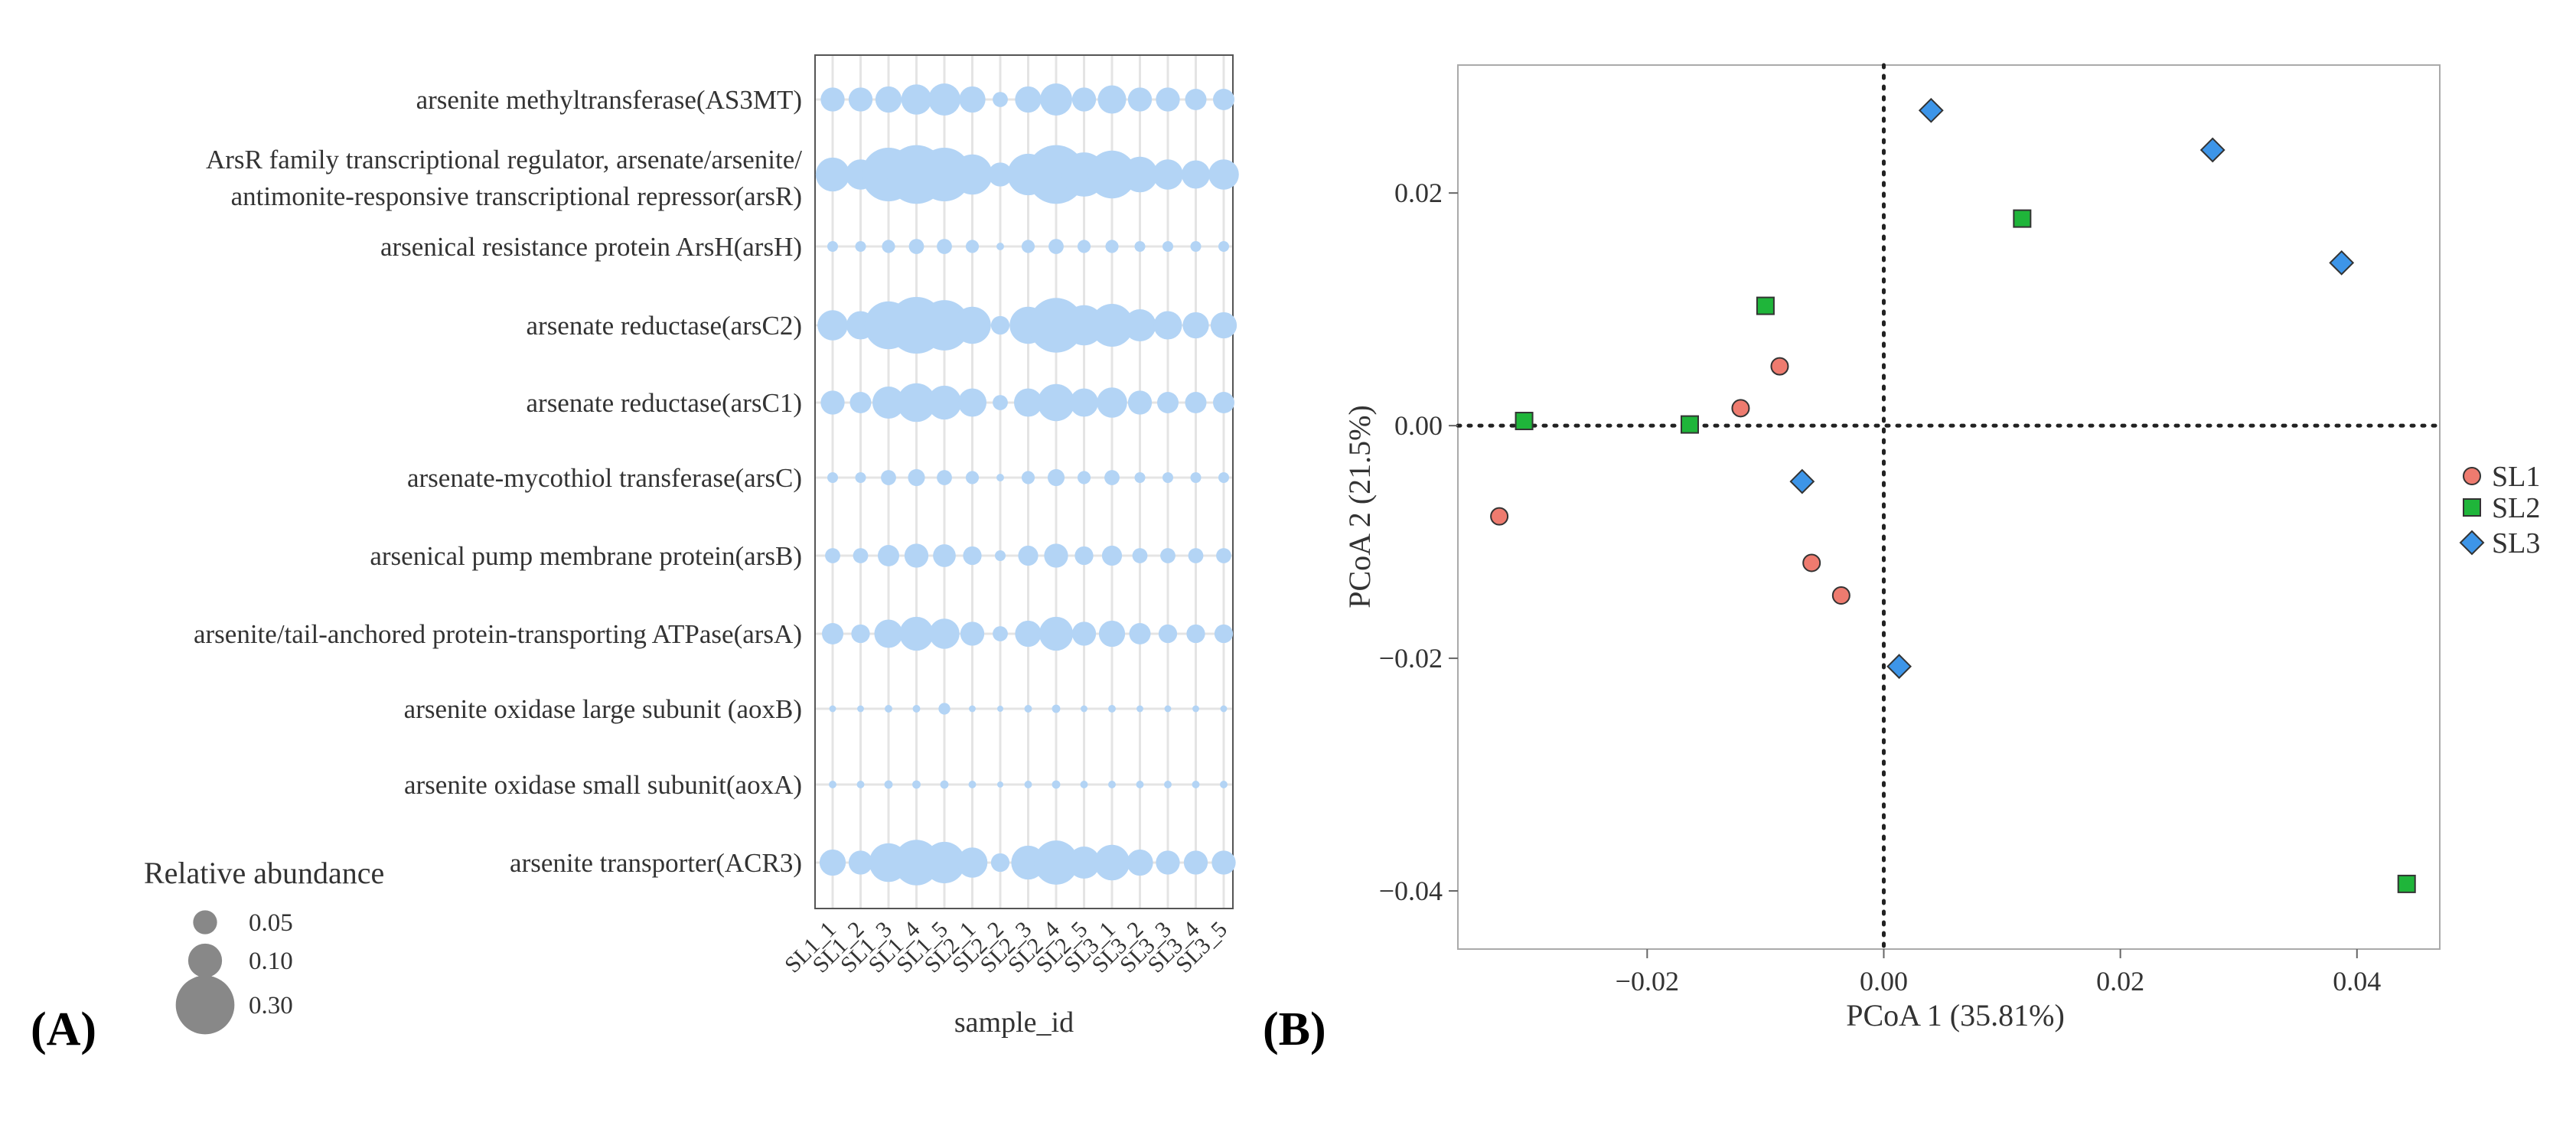 The width and height of the screenshot is (2576, 1132). What do you see at coordinates (271, 923) in the screenshot?
I see `size-legend-label: 0.05` at bounding box center [271, 923].